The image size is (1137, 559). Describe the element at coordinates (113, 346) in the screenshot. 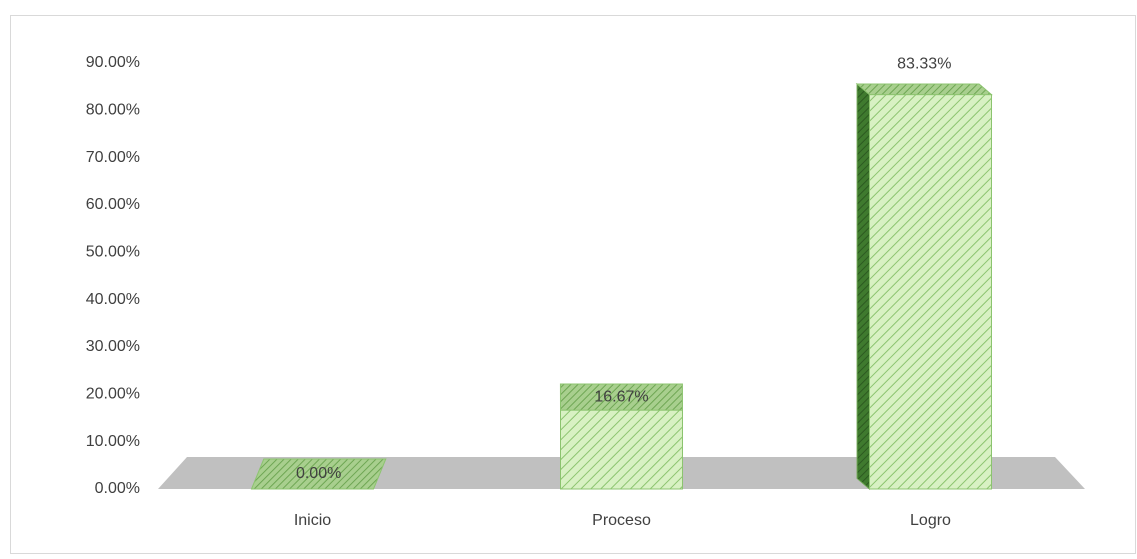

I see `y-tick-label: 30.00%` at that location.